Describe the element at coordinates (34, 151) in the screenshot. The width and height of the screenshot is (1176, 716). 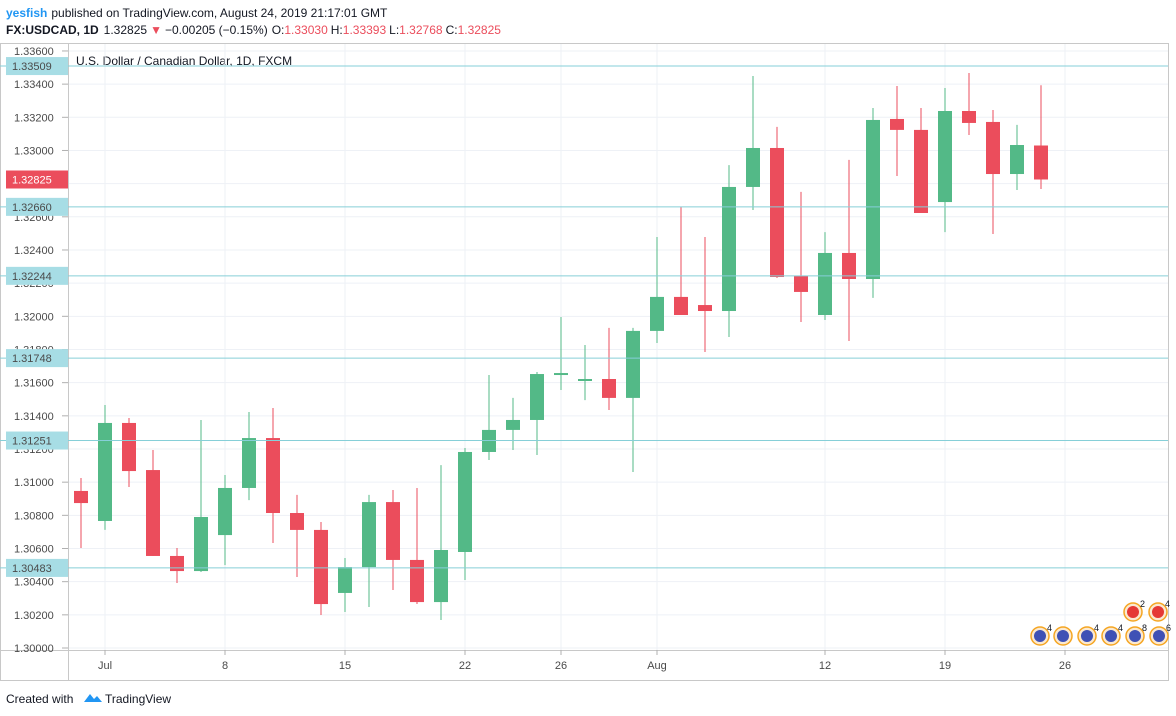
I see `y-tick-label: 1.33000` at that location.